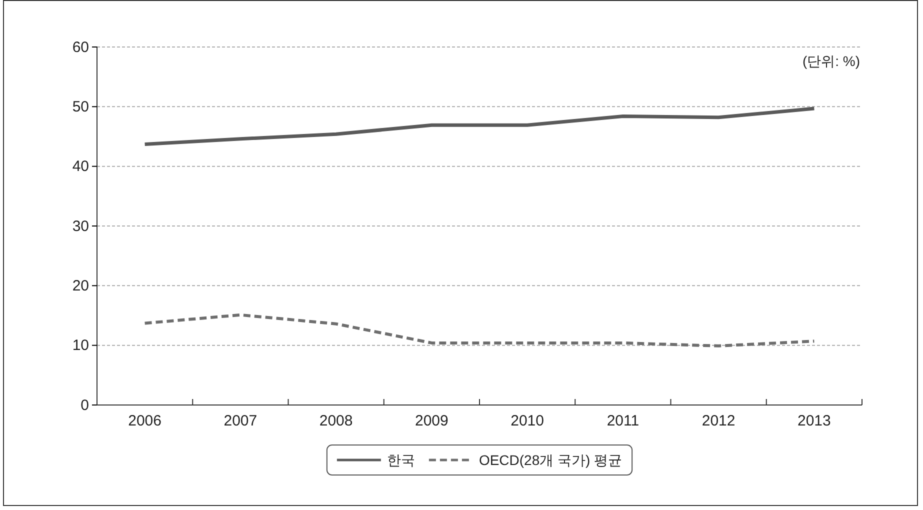 The height and width of the screenshot is (510, 923). Describe the element at coordinates (719, 421) in the screenshot. I see `x-tick-label: 2012` at that location.